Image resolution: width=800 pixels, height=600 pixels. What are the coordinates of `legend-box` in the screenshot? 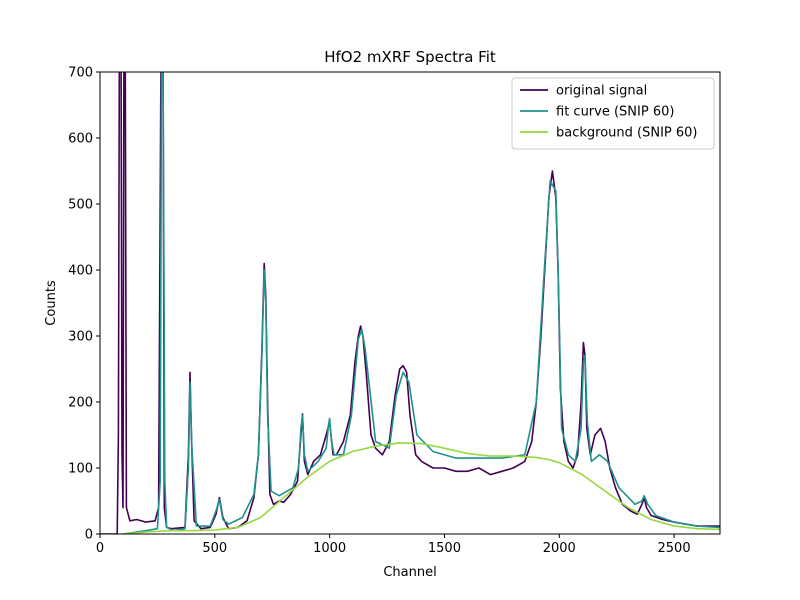 It's located at (613, 113).